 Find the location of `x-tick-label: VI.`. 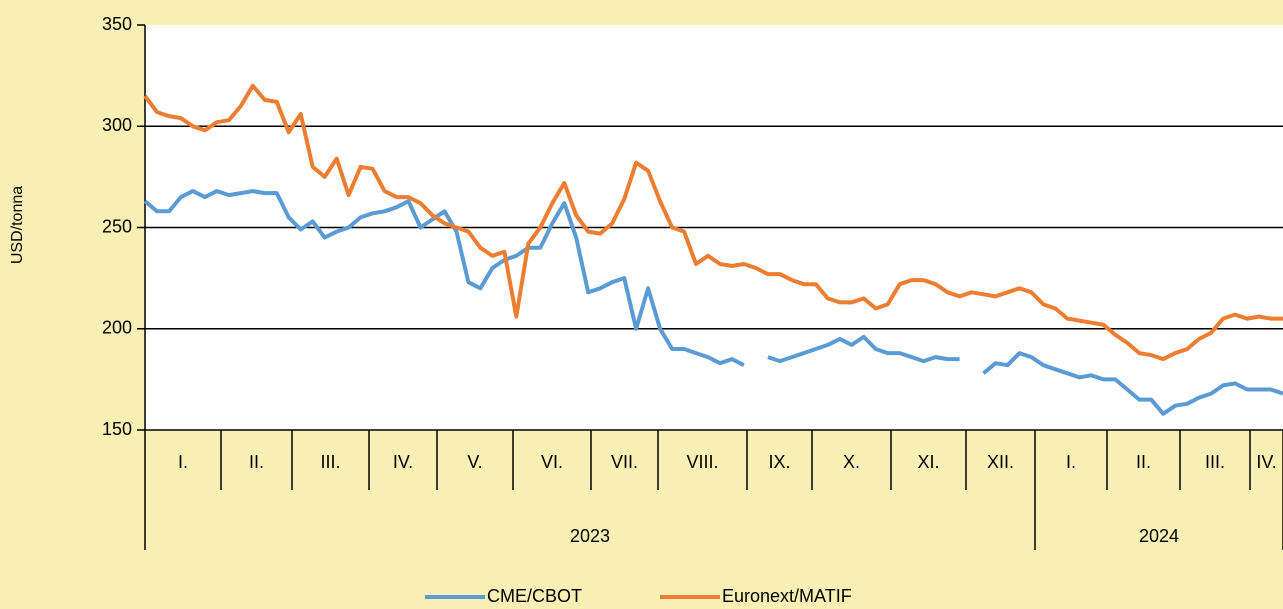

x-tick-label: VI. is located at coordinates (552, 462).